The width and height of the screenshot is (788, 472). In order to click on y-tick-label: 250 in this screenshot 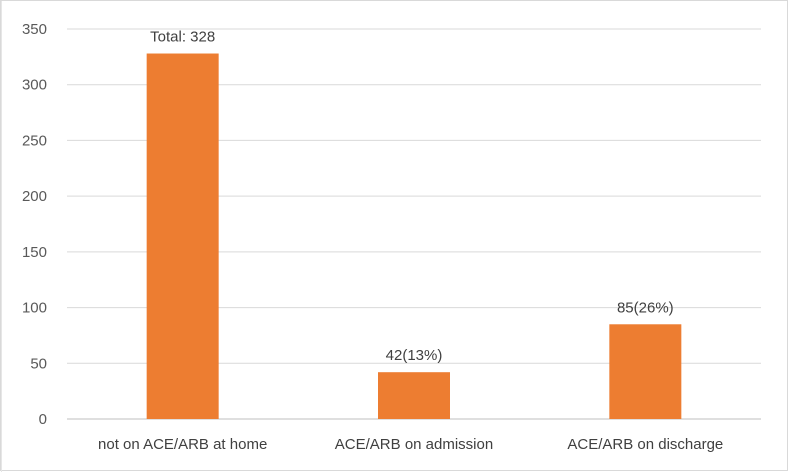, I will do `click(34, 140)`.